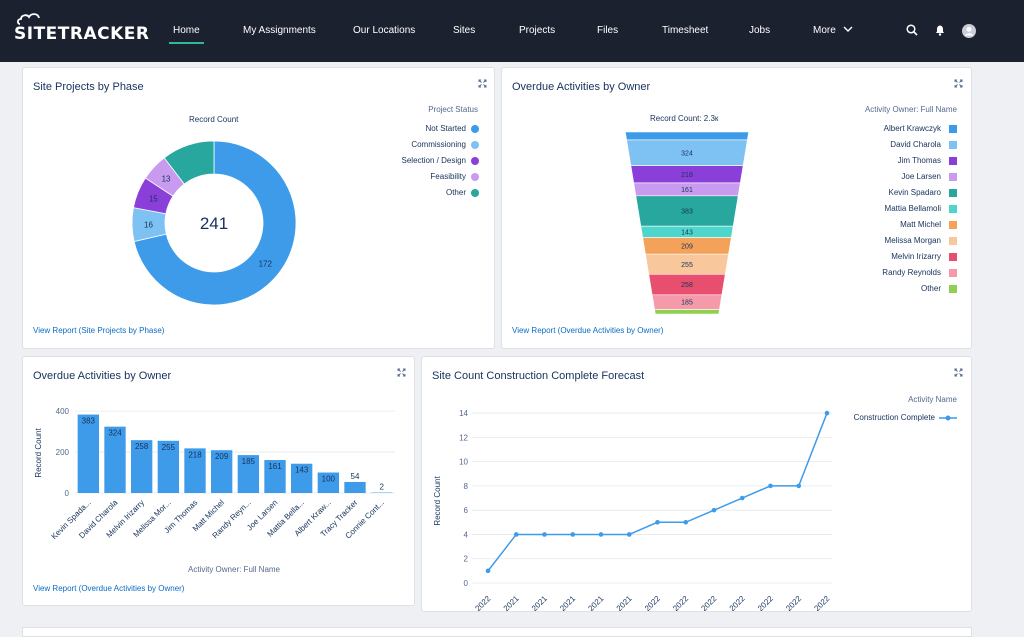  What do you see at coordinates (455, 192) in the screenshot?
I see `legend-item-label: Other` at bounding box center [455, 192].